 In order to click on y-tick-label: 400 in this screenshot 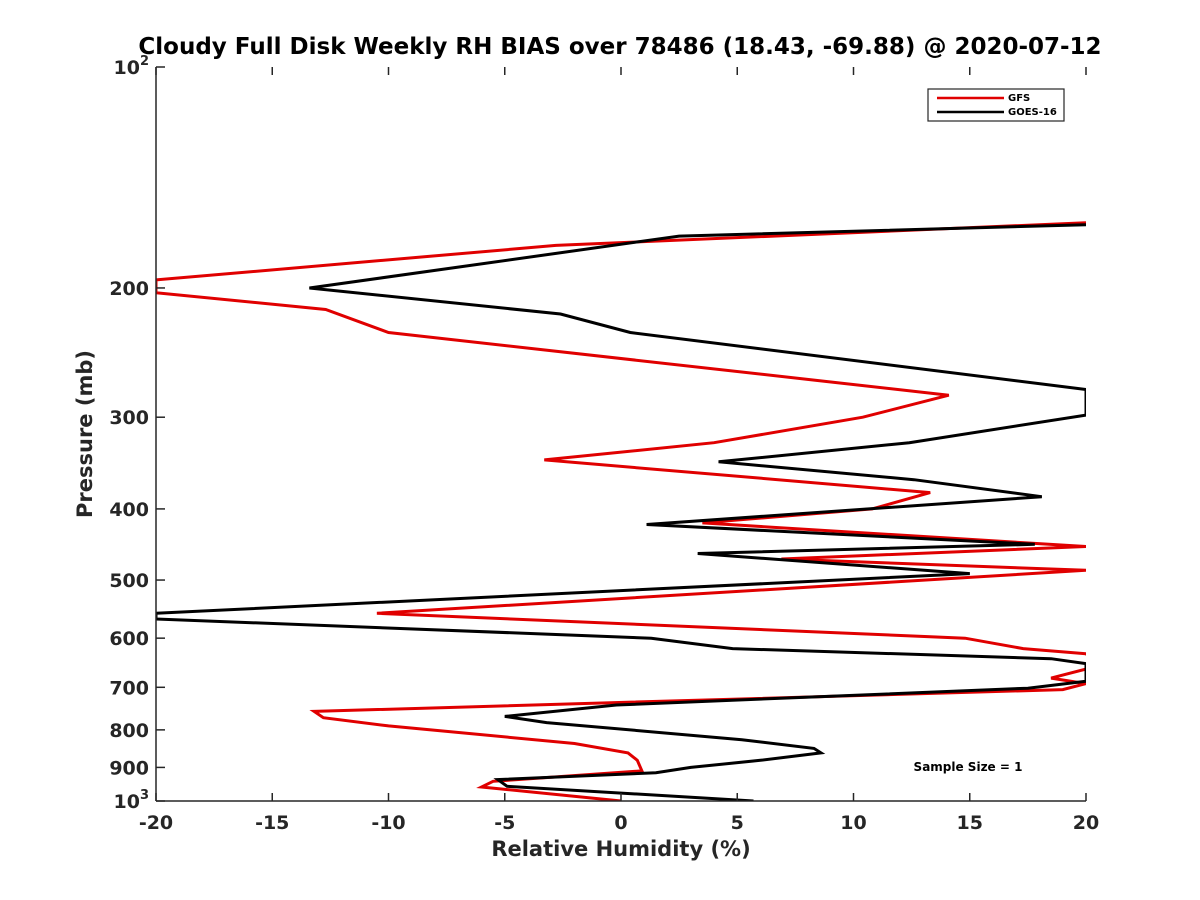, I will do `click(129, 510)`.